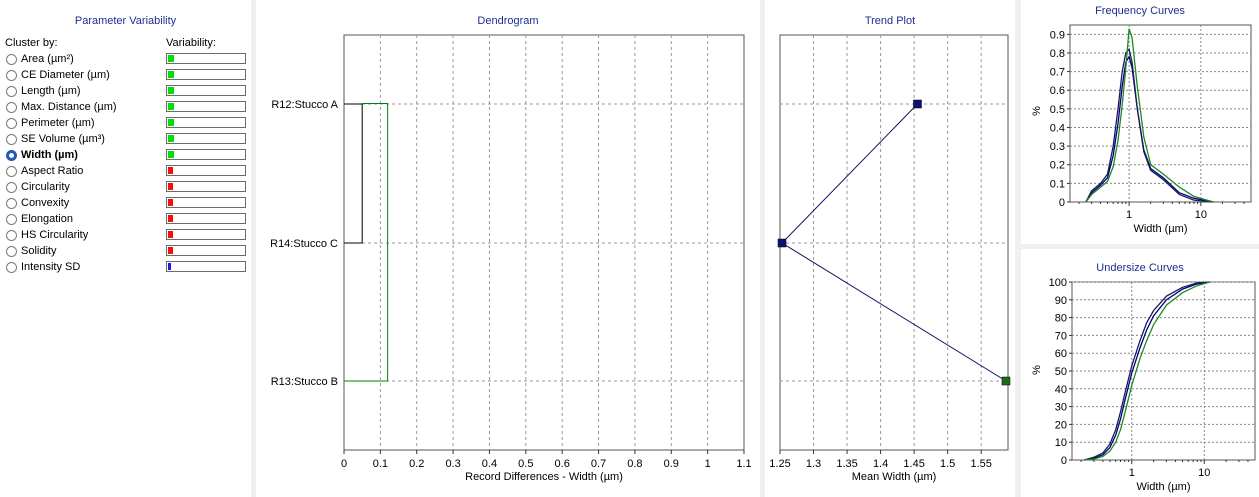 The height and width of the screenshot is (497, 1259). What do you see at coordinates (980, 464) in the screenshot?
I see `x-tick-label: 1.55` at bounding box center [980, 464].